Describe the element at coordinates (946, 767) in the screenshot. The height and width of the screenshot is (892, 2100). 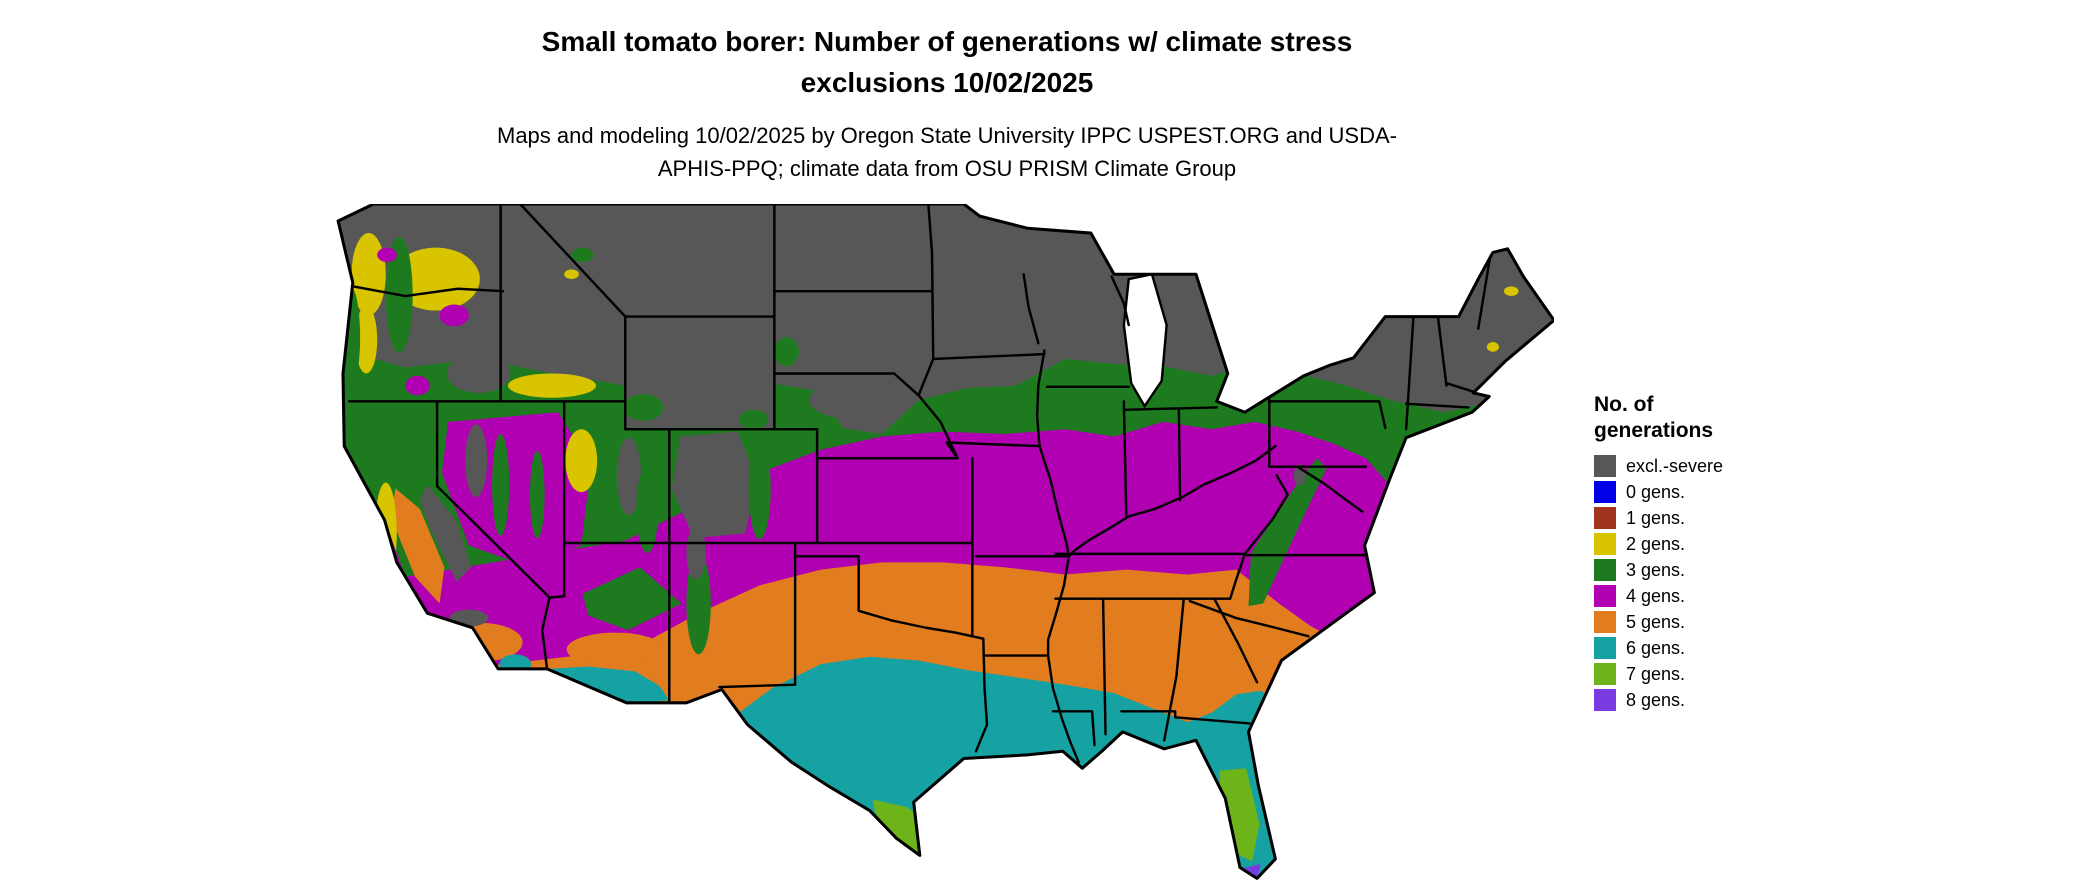
I see `band-6-gens` at that location.